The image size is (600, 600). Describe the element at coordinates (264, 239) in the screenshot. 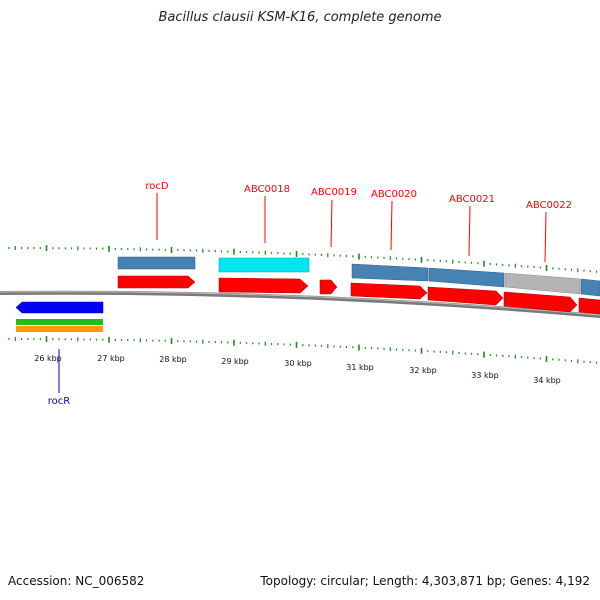

I see `gene-ABC0018: ABC0018` at that location.